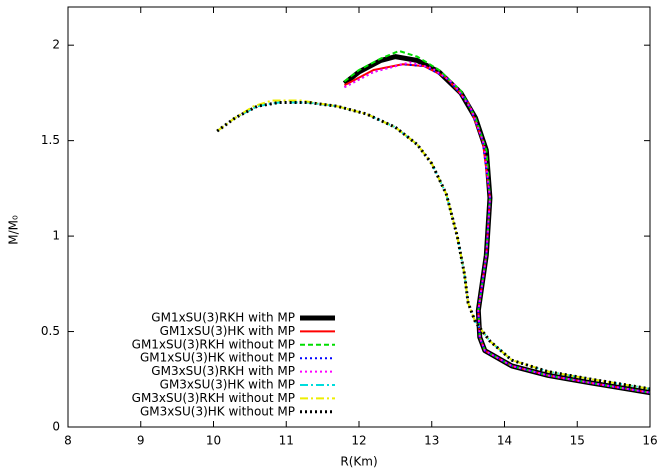 The image size is (664, 475). What do you see at coordinates (504, 441) in the screenshot?
I see `x-tick-label: 14` at bounding box center [504, 441].